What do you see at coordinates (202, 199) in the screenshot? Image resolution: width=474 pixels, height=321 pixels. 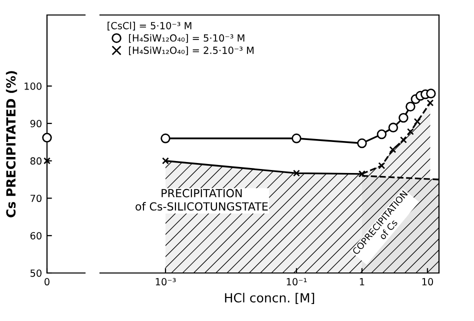 I see `annotation: PRECIPITATION of Cs-SILICOTUNGSTATE` at bounding box center [202, 199].